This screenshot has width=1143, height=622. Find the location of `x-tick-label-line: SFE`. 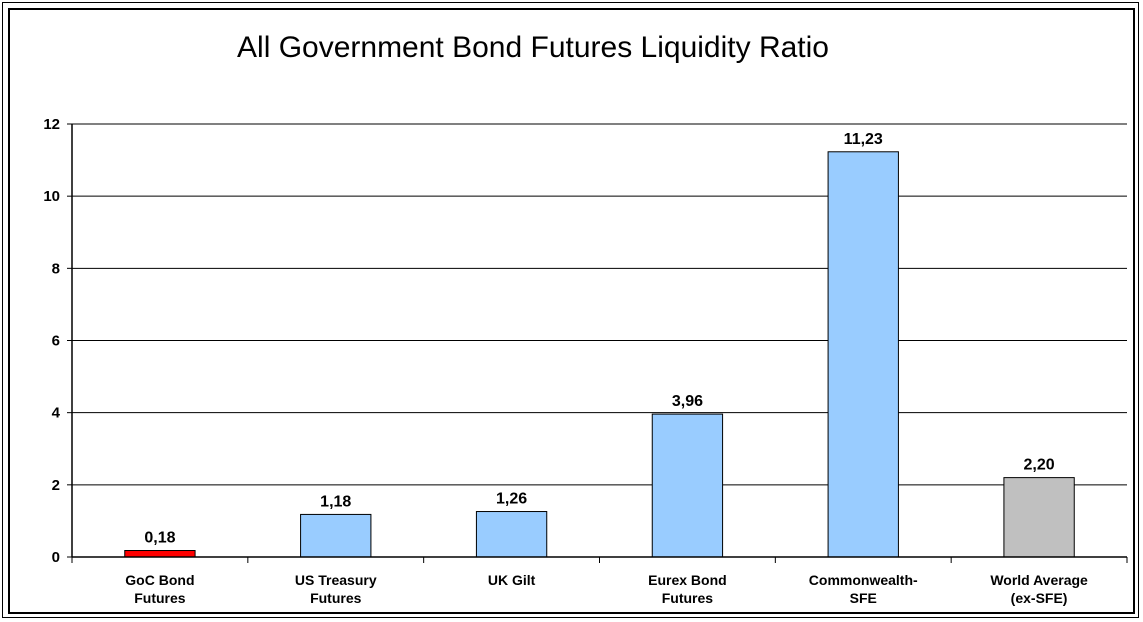

x-tick-label-line: SFE is located at coordinates (863, 598).